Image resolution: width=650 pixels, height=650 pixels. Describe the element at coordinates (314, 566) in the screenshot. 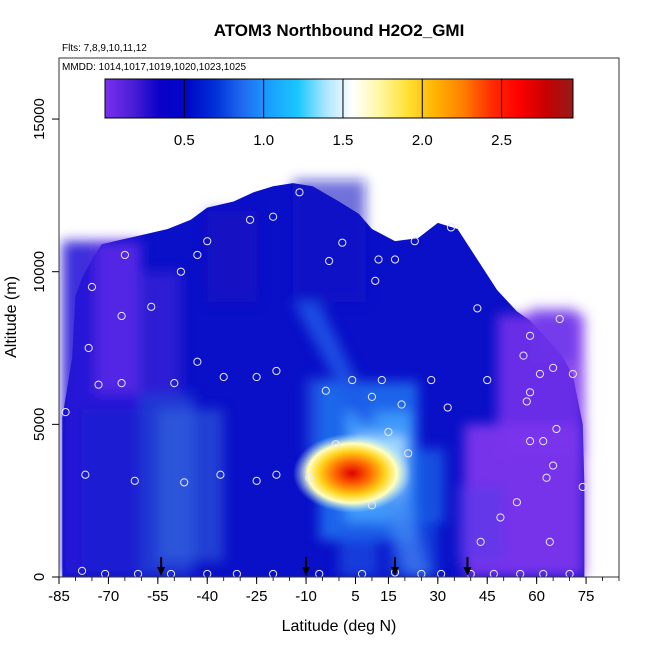

I see `profile-markers` at that location.